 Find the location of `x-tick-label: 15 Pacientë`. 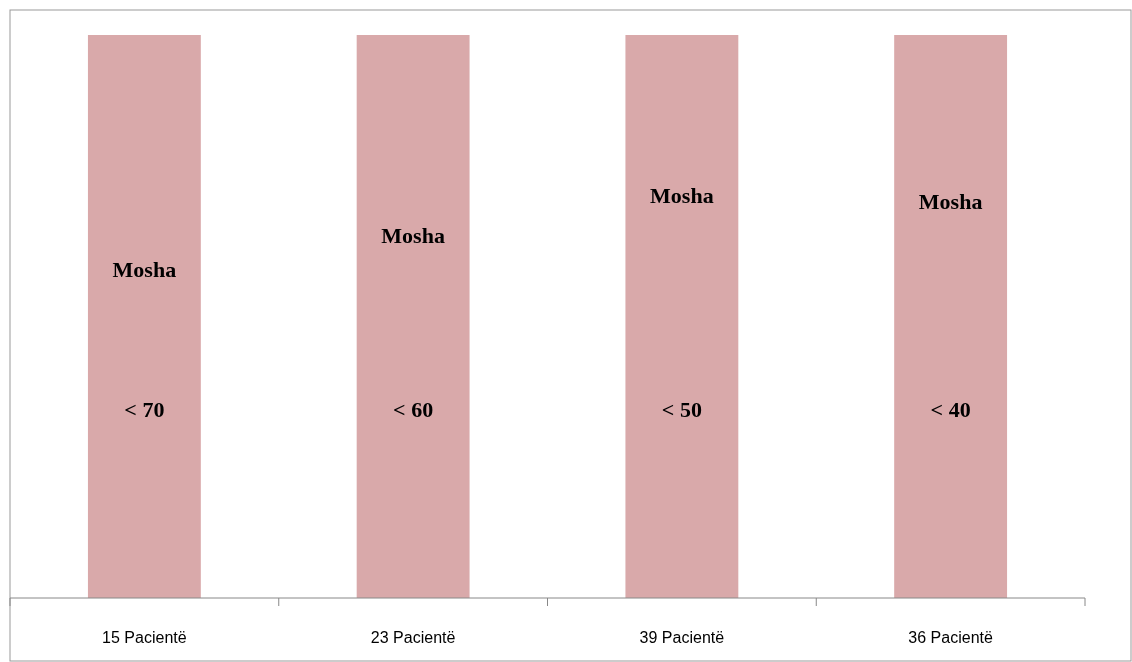

x-tick-label: 15 Pacientë is located at coordinates (144, 637).